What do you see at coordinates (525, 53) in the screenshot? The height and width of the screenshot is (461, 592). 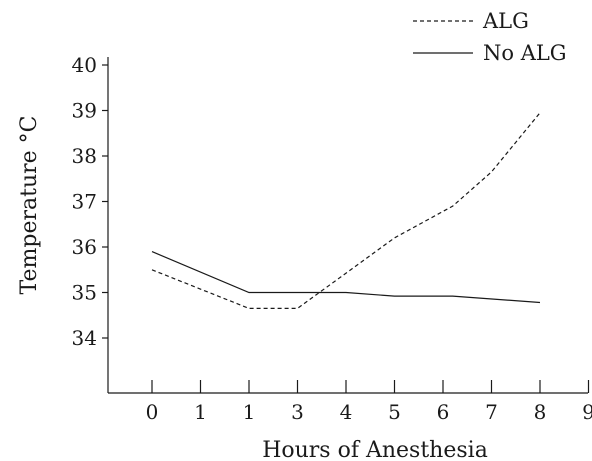 I see `legend-label-no-alg: No ALG` at bounding box center [525, 53].